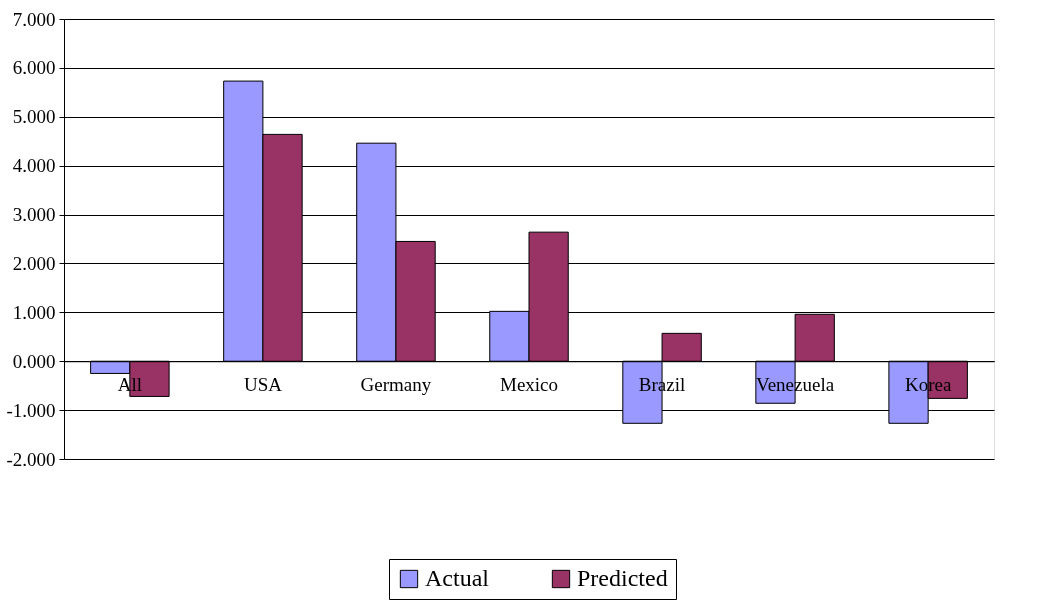 The image size is (1038, 605). What do you see at coordinates (31, 410) in the screenshot?
I see `y-tick-label: -1.000` at bounding box center [31, 410].